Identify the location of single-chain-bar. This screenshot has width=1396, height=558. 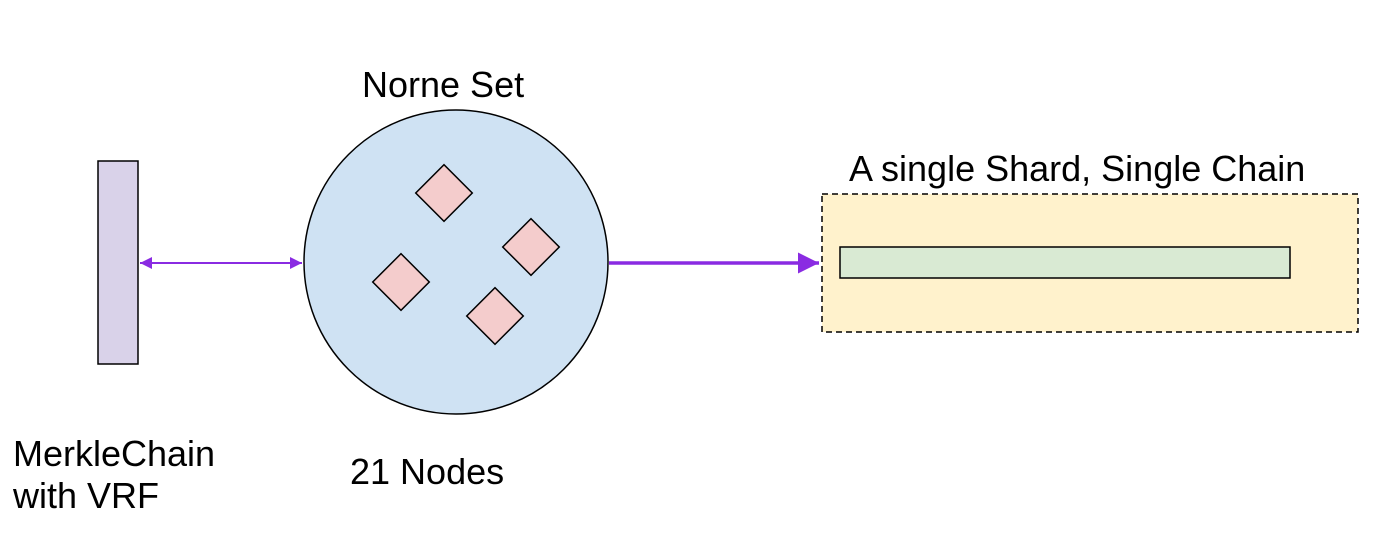
(1065, 262).